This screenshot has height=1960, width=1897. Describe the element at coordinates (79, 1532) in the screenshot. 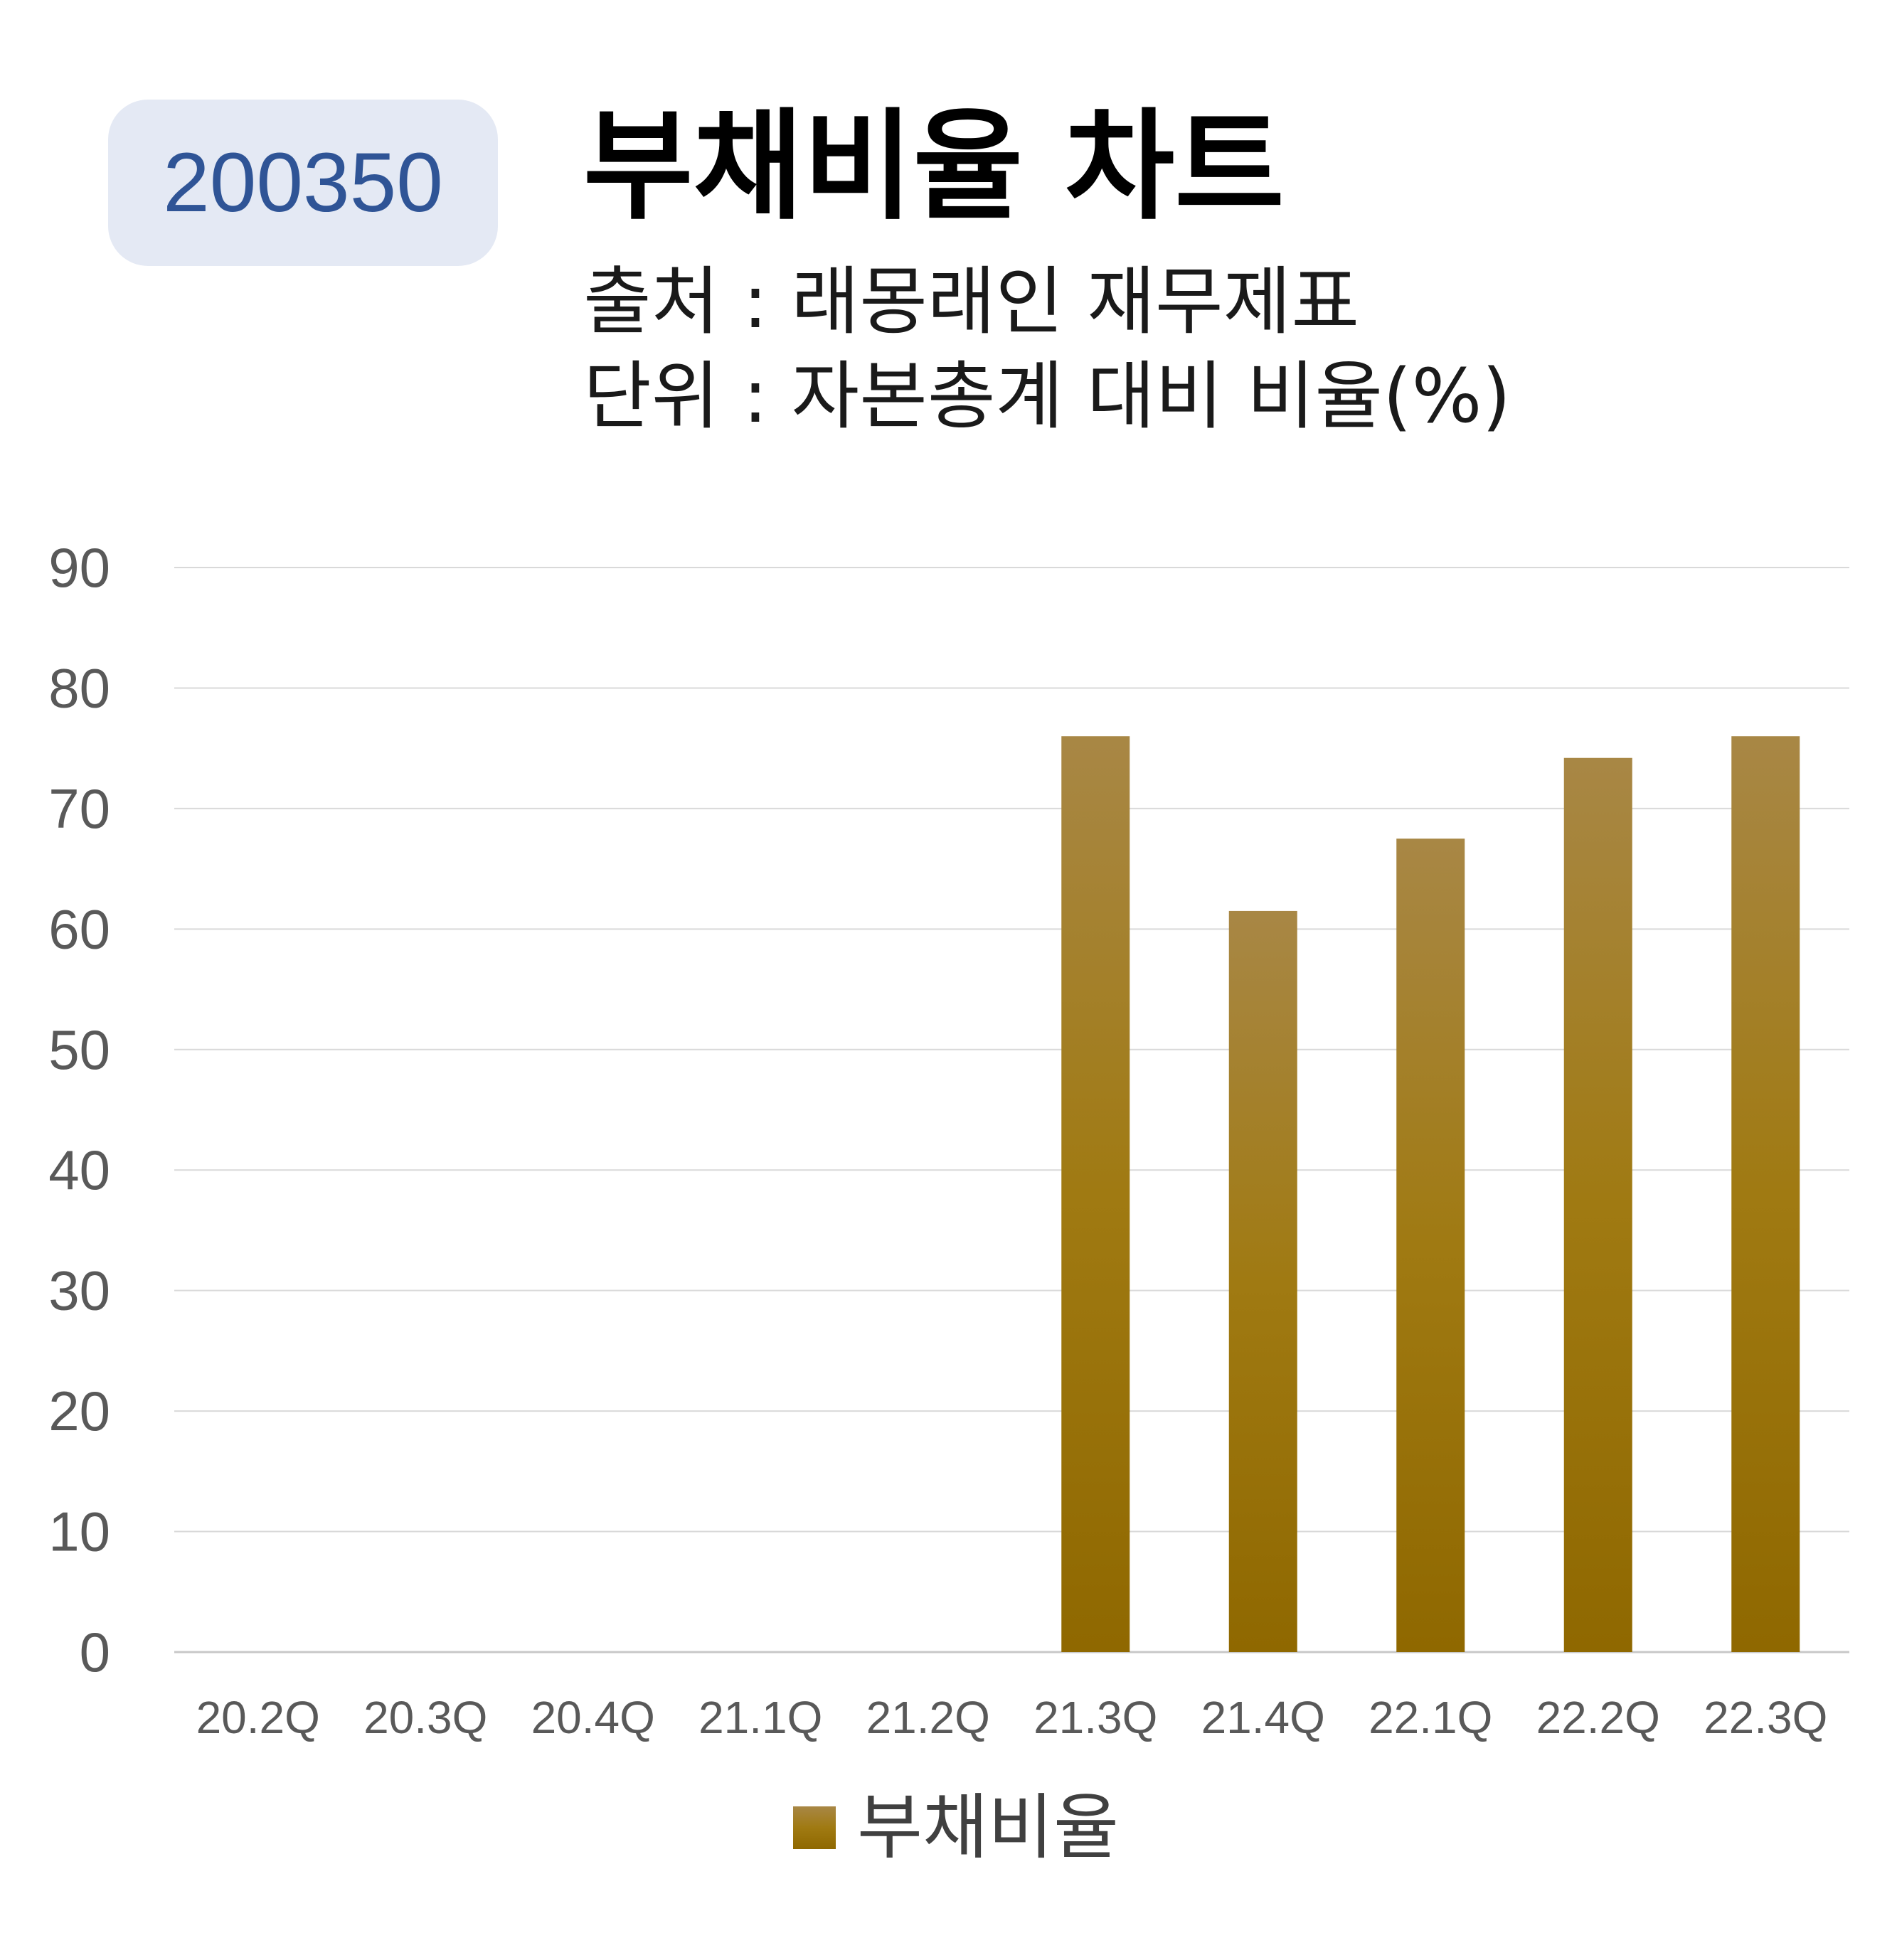

I see `y-tick-label: 10` at that location.